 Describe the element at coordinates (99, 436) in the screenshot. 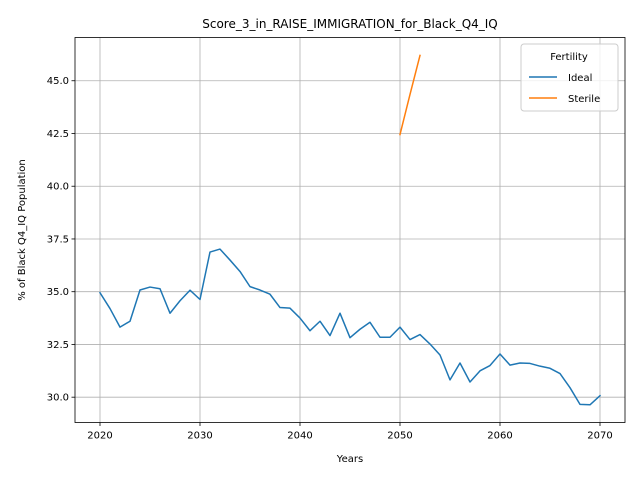

I see `x-tick-label: 2020` at that location.